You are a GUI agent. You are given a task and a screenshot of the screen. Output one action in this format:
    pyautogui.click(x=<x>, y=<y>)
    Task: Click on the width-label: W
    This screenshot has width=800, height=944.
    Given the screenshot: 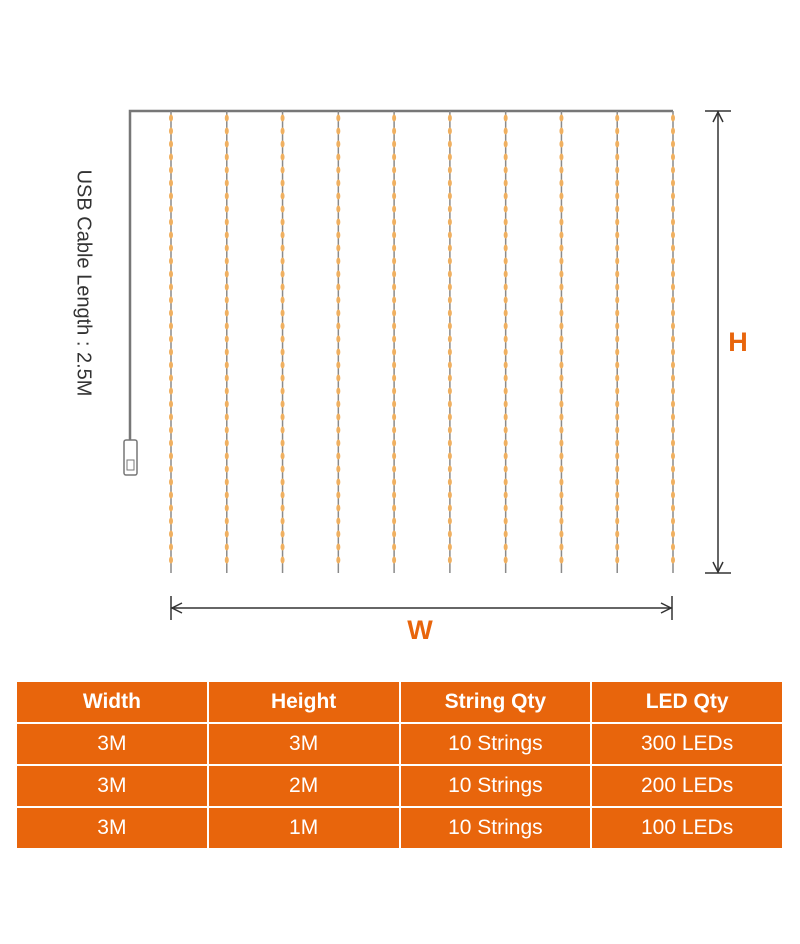 What is the action you would take?
    pyautogui.click(x=420, y=630)
    